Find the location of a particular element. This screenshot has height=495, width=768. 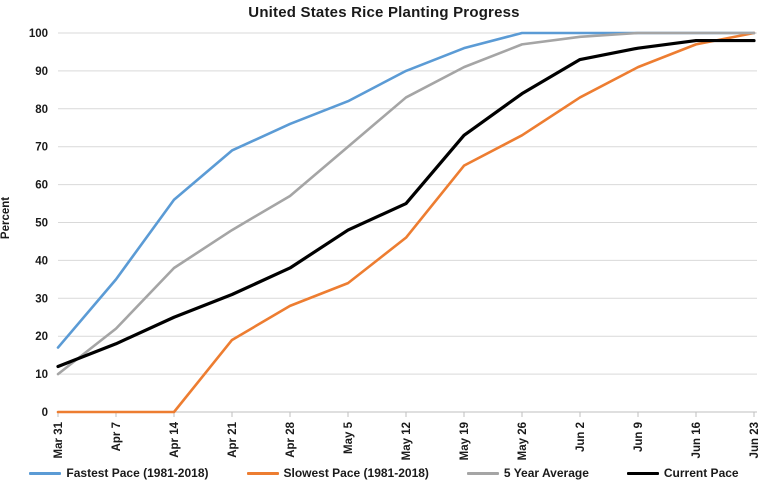

y-tick-label: 70 is located at coordinates (41, 148).